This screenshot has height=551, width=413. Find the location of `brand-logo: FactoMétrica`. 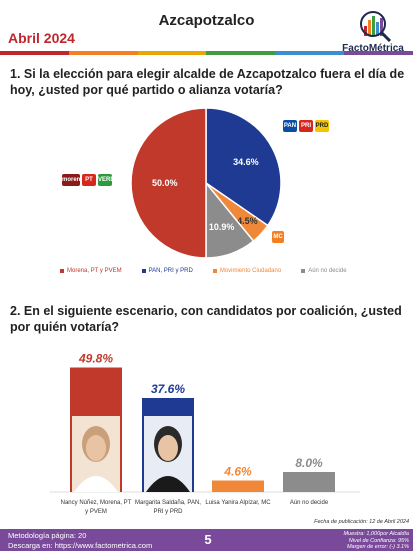

brand-logo: FactoMétrica is located at coordinates (373, 29).